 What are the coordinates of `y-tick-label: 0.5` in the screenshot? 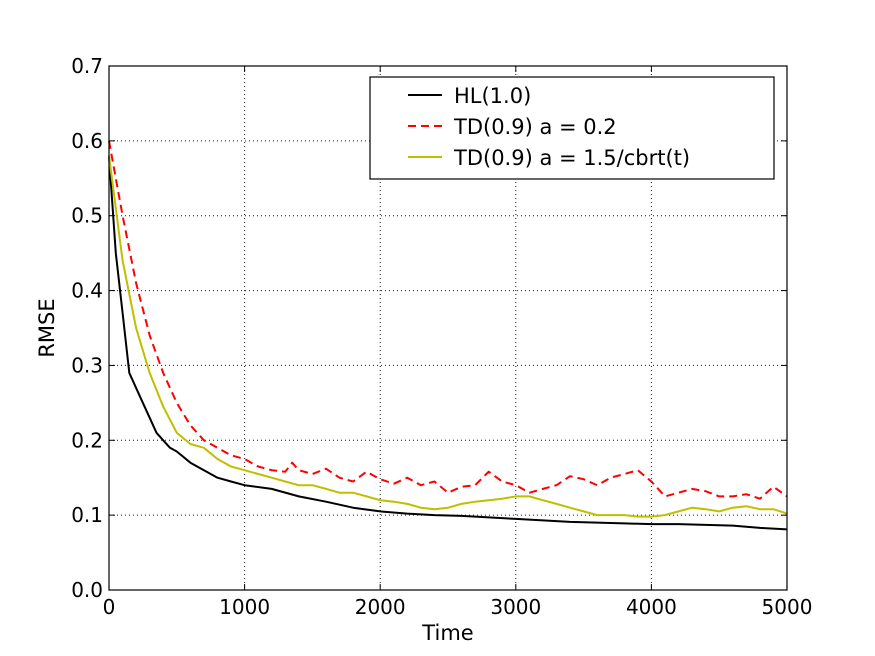 It's located at (87, 216).